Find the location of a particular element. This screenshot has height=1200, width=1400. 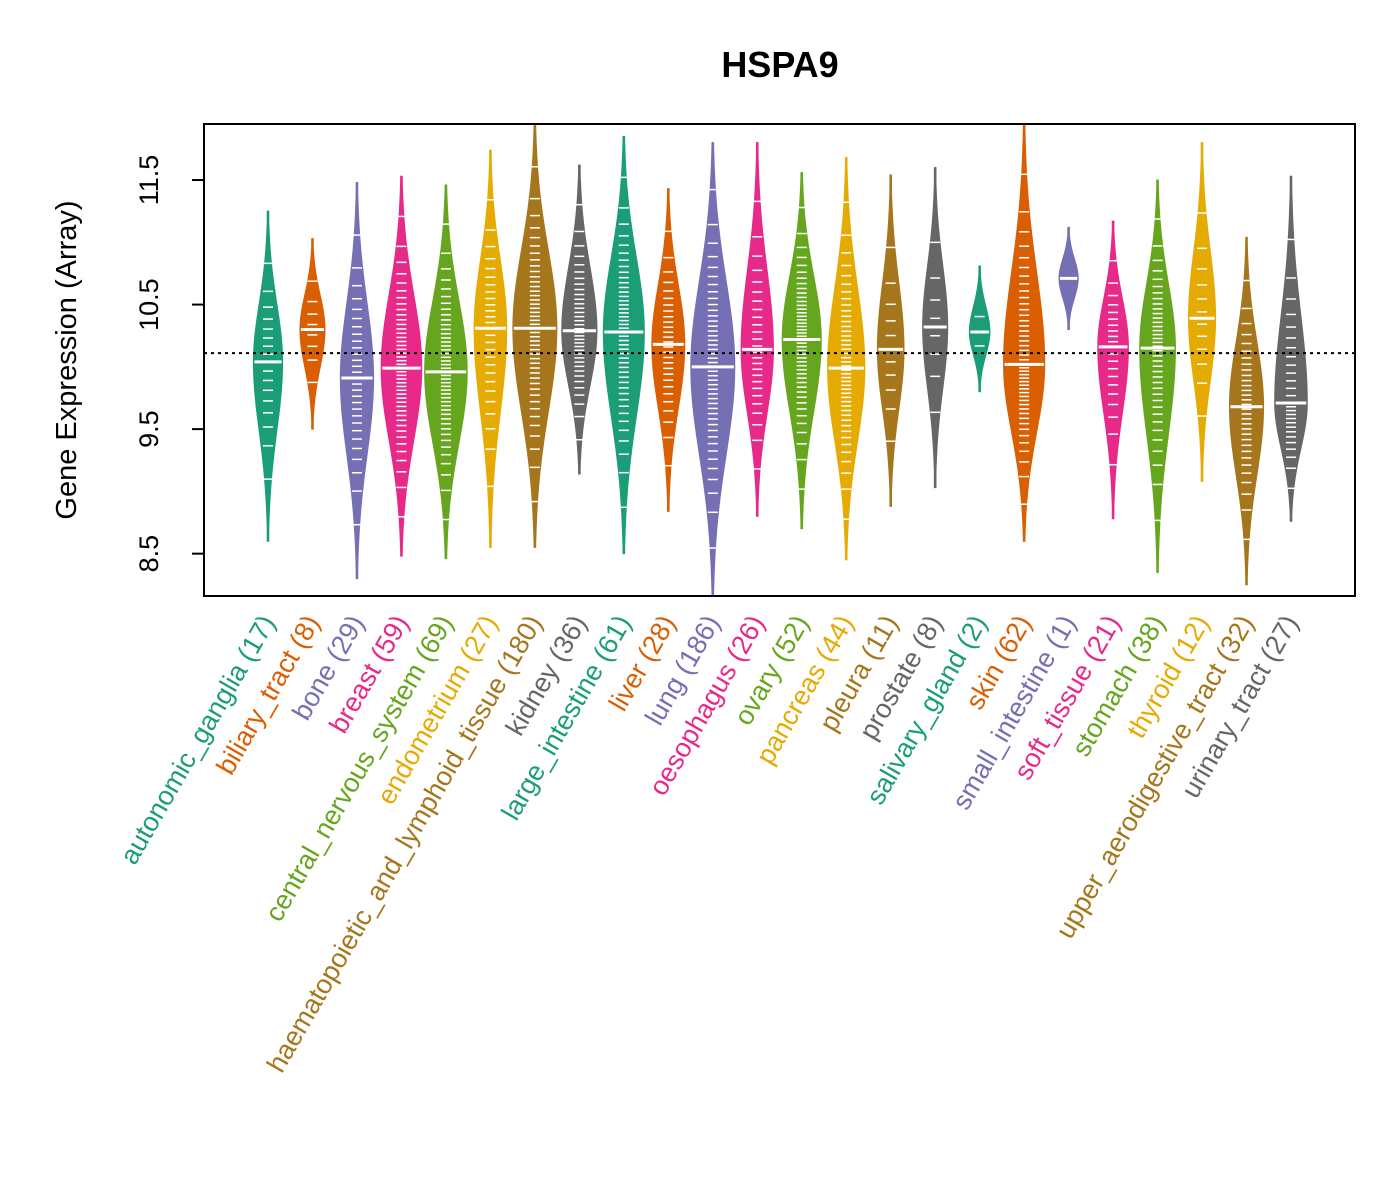

bean-salivary_gland is located at coordinates (979, 329).